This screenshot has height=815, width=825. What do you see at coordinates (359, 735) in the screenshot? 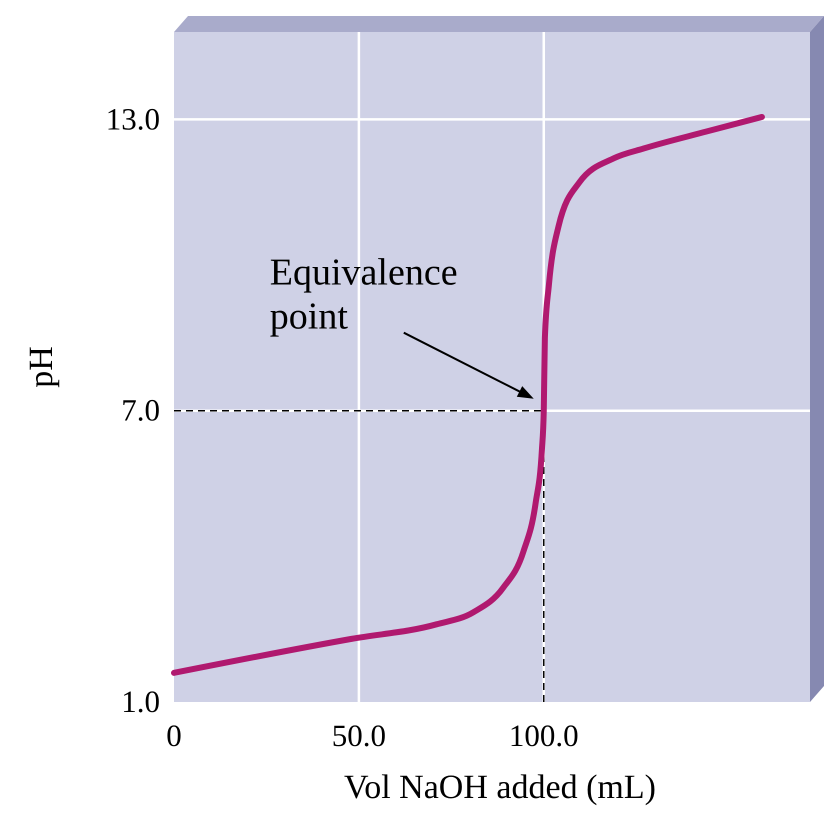
I see `x-tick-label: 50.0` at bounding box center [359, 735].